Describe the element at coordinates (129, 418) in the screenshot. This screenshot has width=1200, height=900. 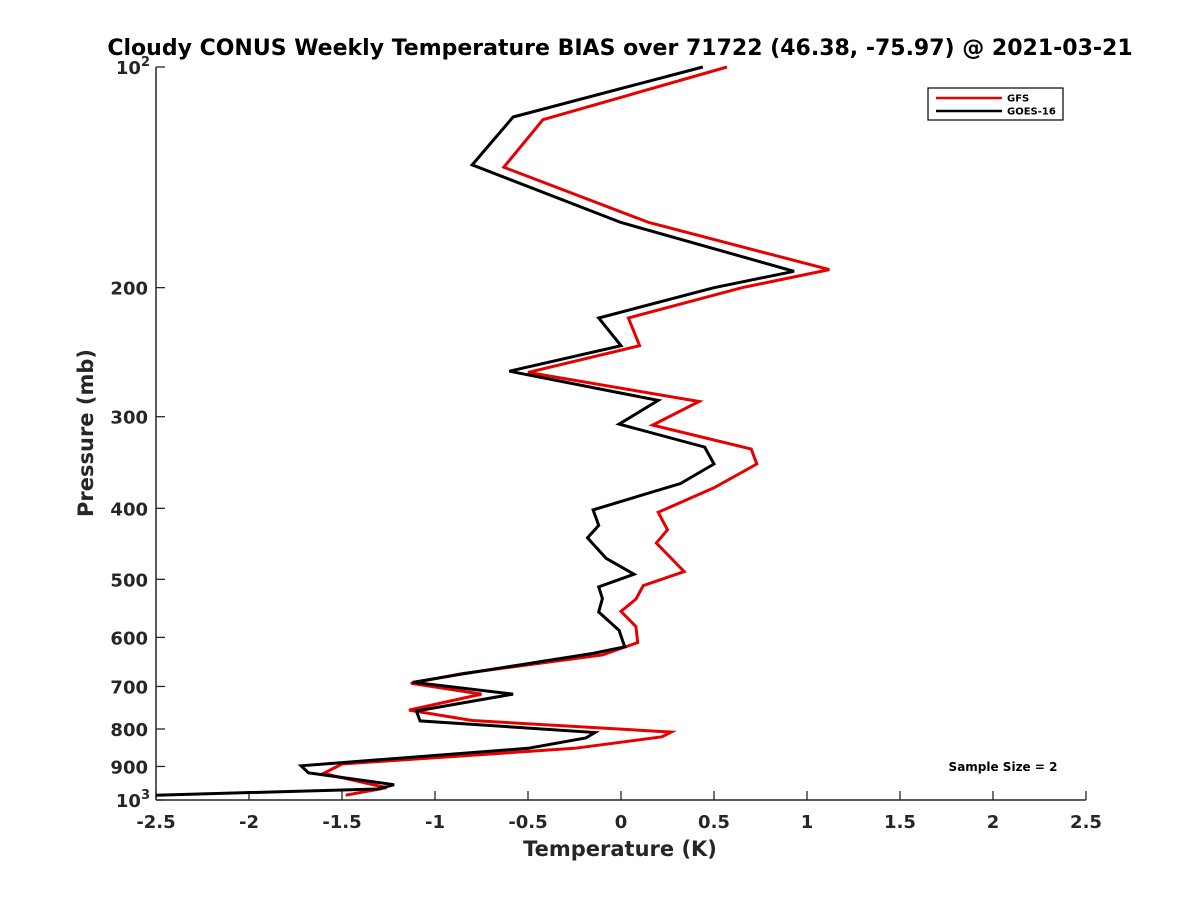
I see `y-tick-label: 300` at that location.